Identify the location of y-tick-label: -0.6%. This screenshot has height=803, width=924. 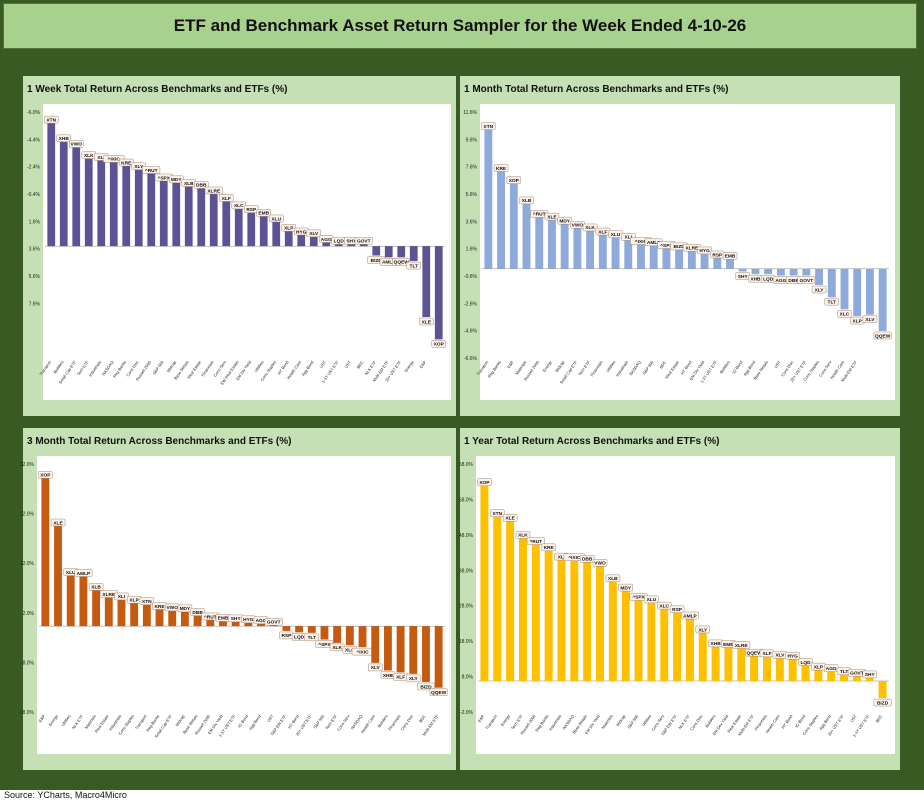
(471, 277).